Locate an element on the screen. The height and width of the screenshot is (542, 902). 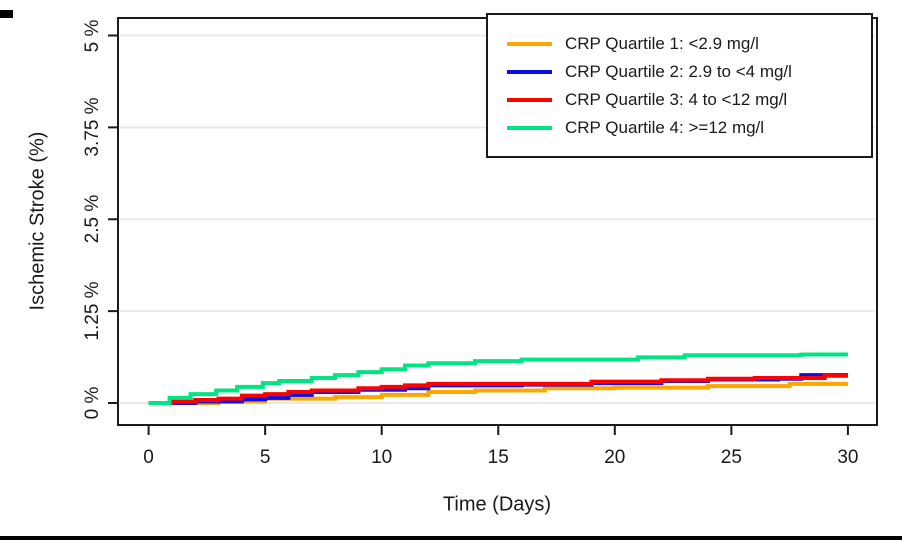
y-tick-label: 5 % is located at coordinates (92, 35).